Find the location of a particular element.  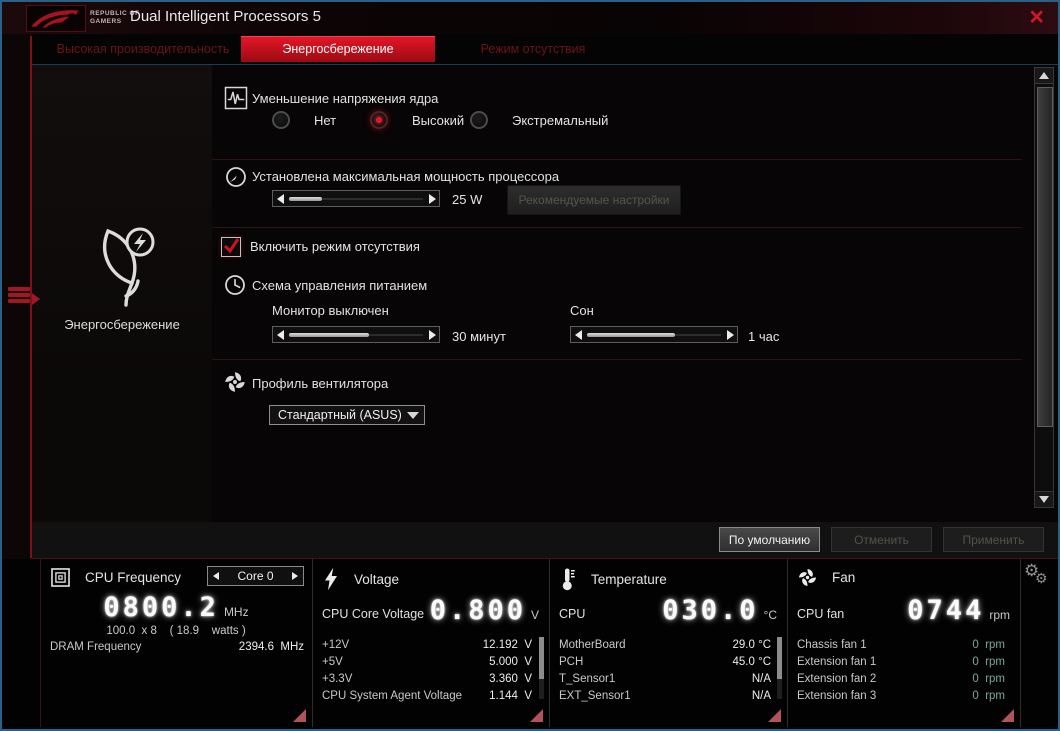

sidebar: Энергосбережение is located at coordinates (122, 293).